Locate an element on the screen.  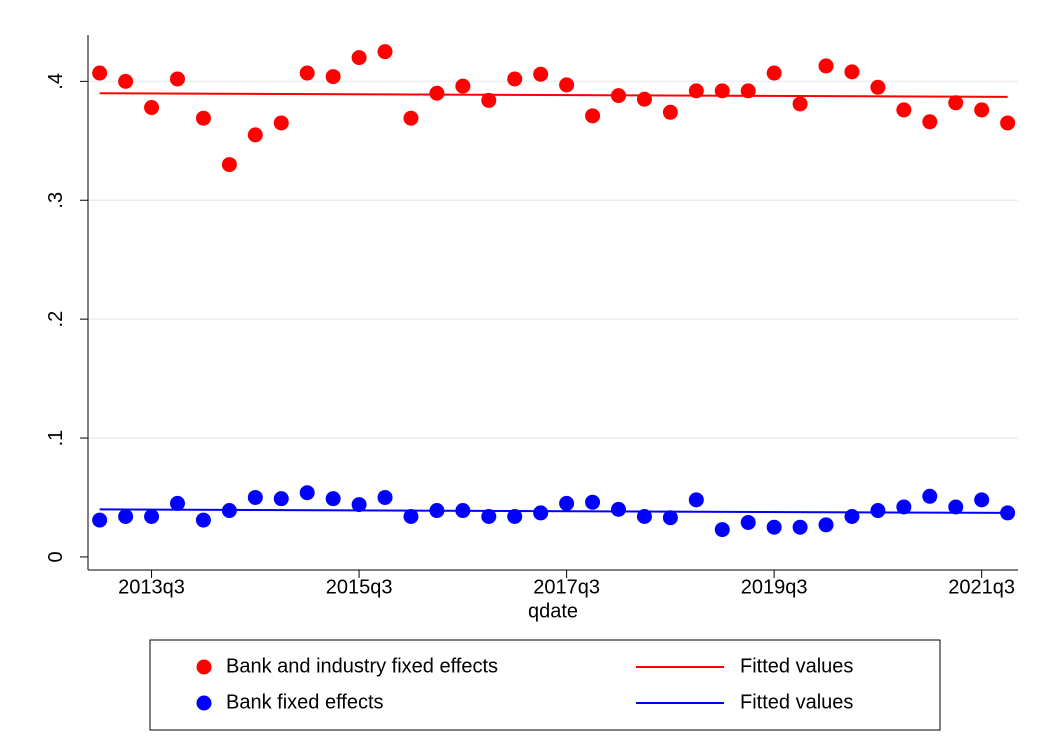
y-tick-label: .4 is located at coordinates (56, 81).